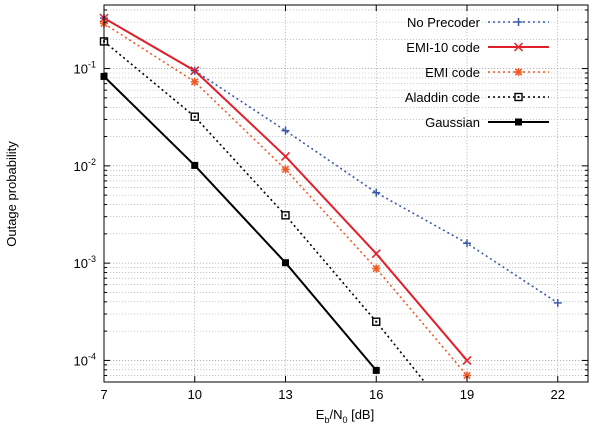 The image size is (600, 435). What do you see at coordinates (444, 22) in the screenshot?
I see `legend-label: No Precoder` at bounding box center [444, 22].